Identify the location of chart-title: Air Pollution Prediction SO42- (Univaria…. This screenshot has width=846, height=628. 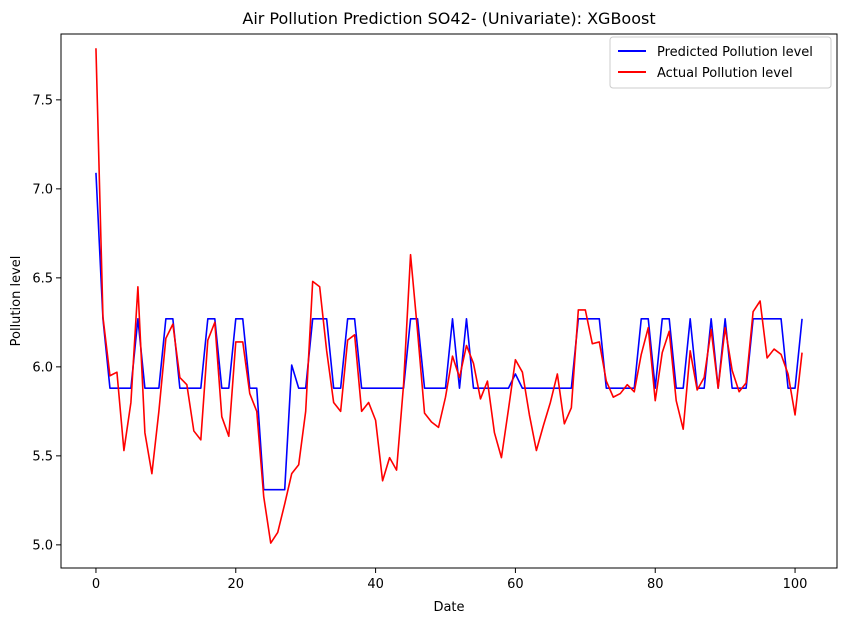
(448, 18).